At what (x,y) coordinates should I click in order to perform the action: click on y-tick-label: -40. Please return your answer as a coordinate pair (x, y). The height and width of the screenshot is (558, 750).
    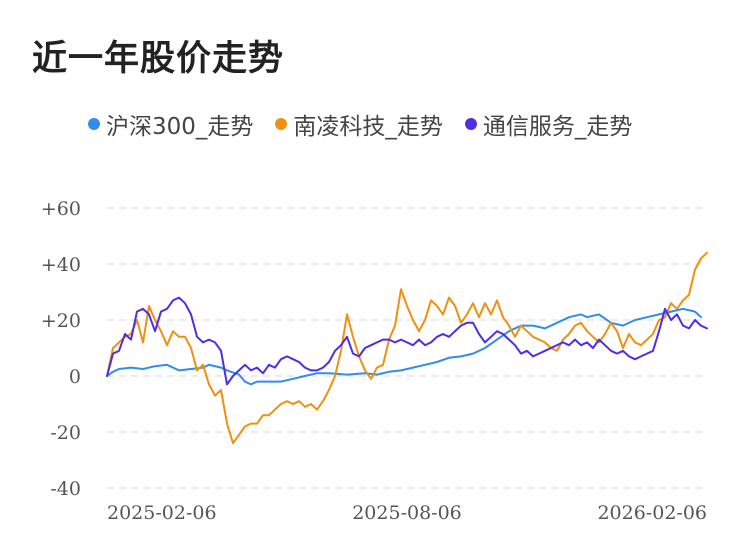
    Looking at the image, I should click on (65, 489).